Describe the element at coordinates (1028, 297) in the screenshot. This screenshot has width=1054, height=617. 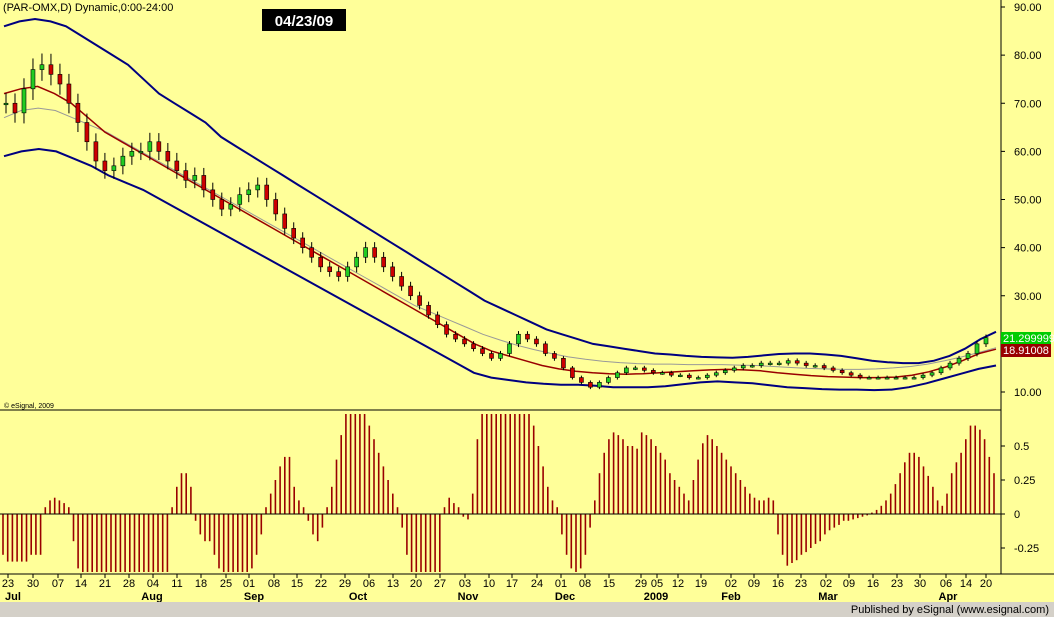
I see `price-y-tick-label: 30.00` at that location.